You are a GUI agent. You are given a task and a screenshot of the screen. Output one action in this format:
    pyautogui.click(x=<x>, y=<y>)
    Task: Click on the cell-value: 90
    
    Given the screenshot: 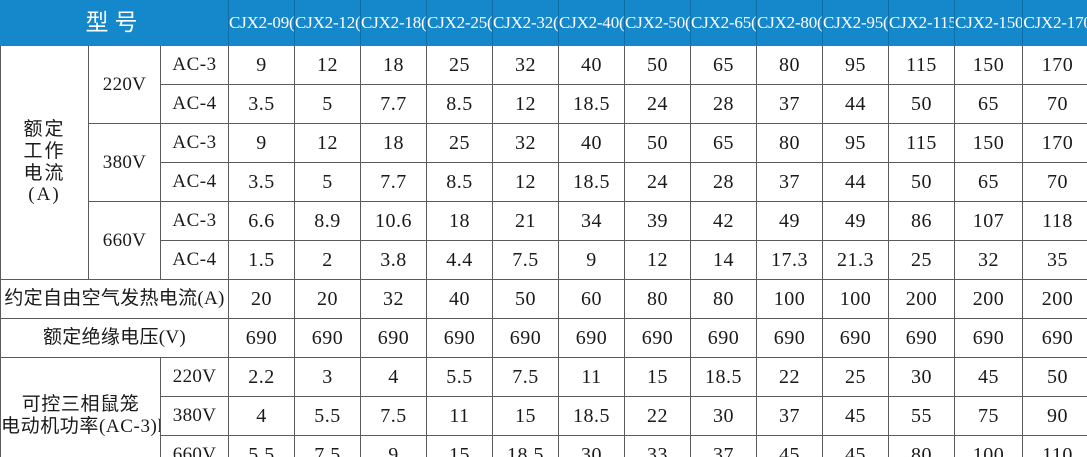 What is the action you would take?
    pyautogui.click(x=1054, y=416)
    